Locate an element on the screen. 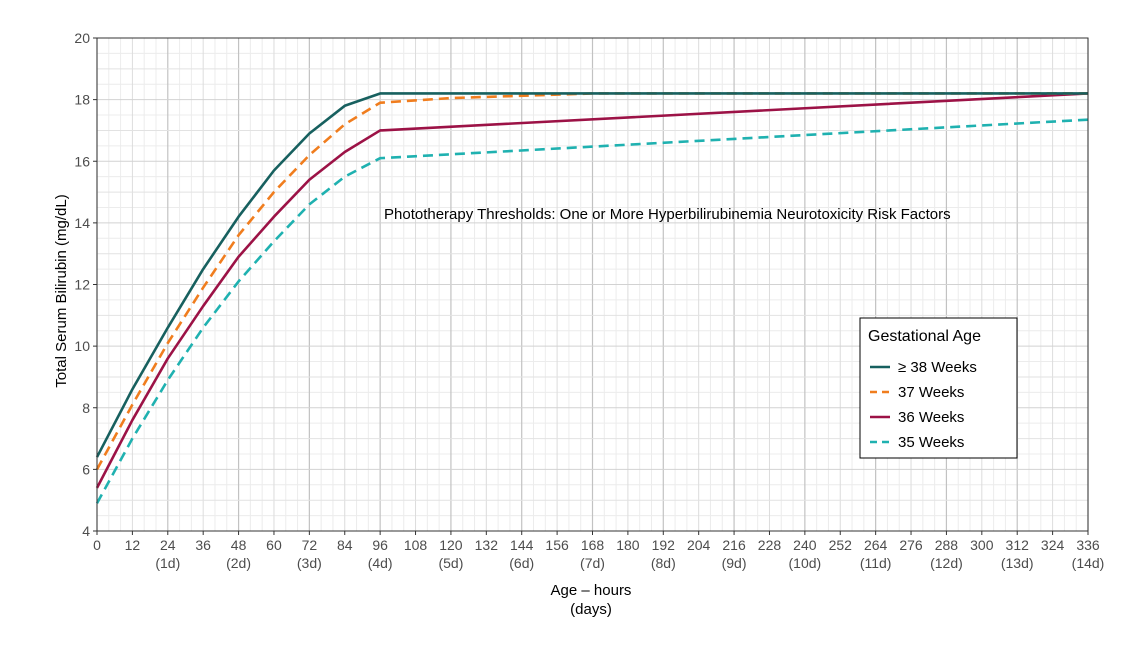  legend-label: 35 Weeks is located at coordinates (931, 442).